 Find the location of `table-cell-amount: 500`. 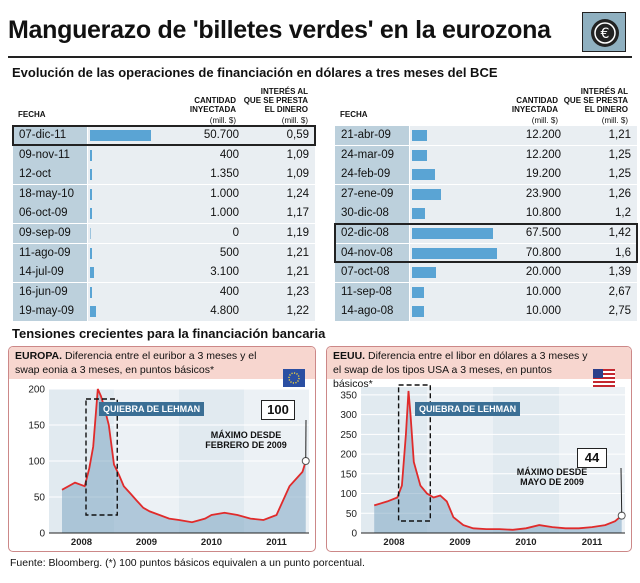

table-cell-amount: 500 is located at coordinates (229, 252).